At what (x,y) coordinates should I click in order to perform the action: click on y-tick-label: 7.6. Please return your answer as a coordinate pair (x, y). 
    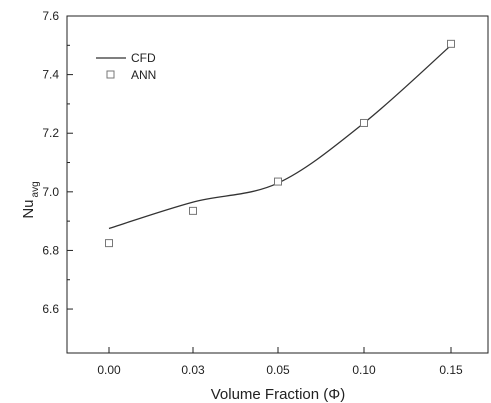
    Looking at the image, I should click on (50, 16).